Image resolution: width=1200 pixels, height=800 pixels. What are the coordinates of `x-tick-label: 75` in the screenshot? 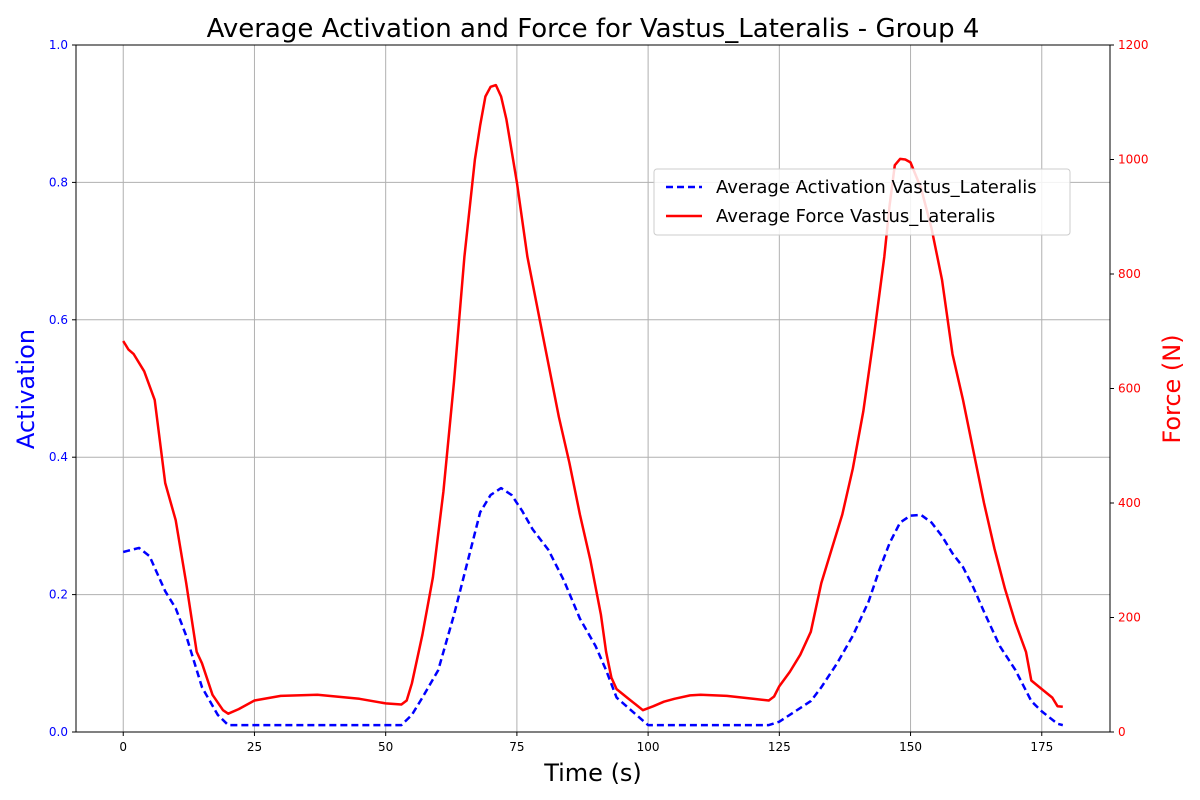 It's located at (516, 747).